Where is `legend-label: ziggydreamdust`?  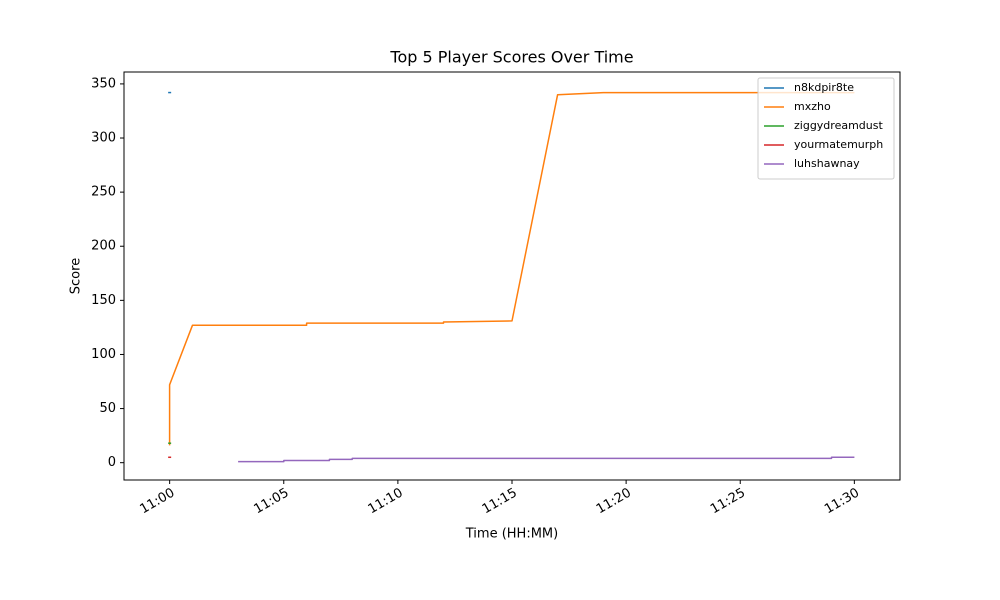
legend-label: ziggydreamdust is located at coordinates (838, 125).